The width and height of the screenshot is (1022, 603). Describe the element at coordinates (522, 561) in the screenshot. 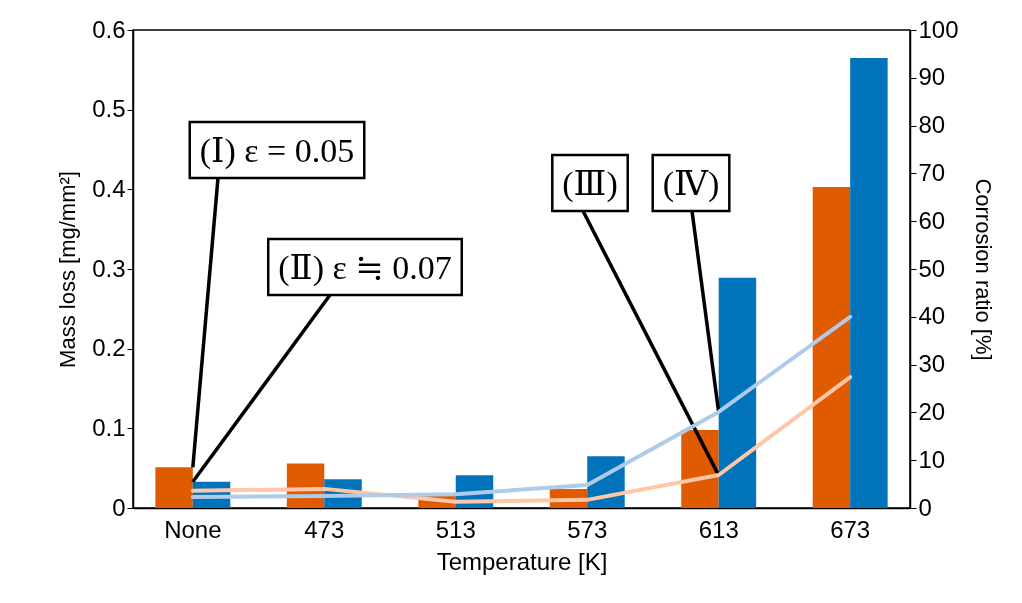

I see `x-axis-title: Temperature [K]` at that location.